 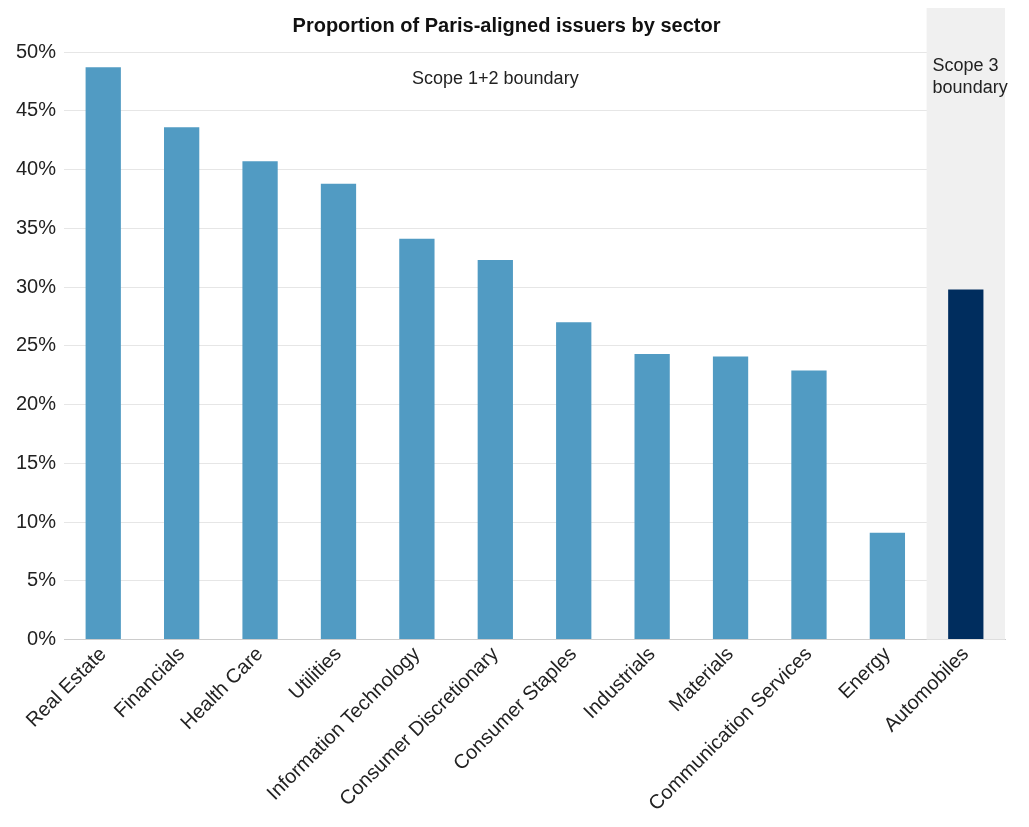 I want to click on band-label: Scope 3 boundary, so click(x=970, y=75).